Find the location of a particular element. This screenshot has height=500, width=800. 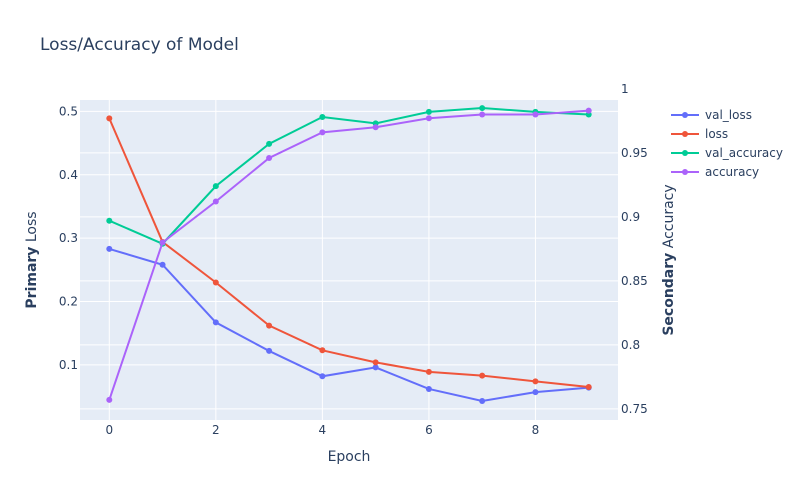

legend-item-accuracy: accuracy is located at coordinates (715, 172).